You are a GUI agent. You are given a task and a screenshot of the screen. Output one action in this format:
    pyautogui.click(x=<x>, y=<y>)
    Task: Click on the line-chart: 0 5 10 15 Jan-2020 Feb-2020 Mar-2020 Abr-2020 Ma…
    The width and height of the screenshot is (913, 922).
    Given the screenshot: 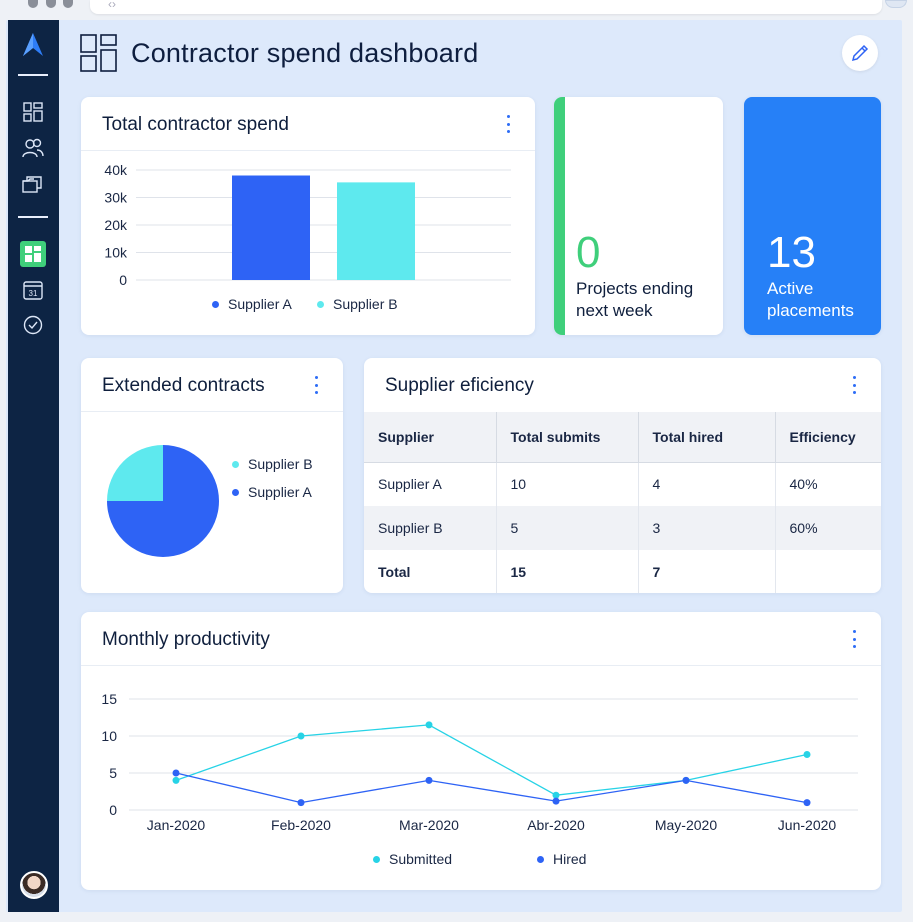 What is the action you would take?
    pyautogui.click(x=479, y=762)
    